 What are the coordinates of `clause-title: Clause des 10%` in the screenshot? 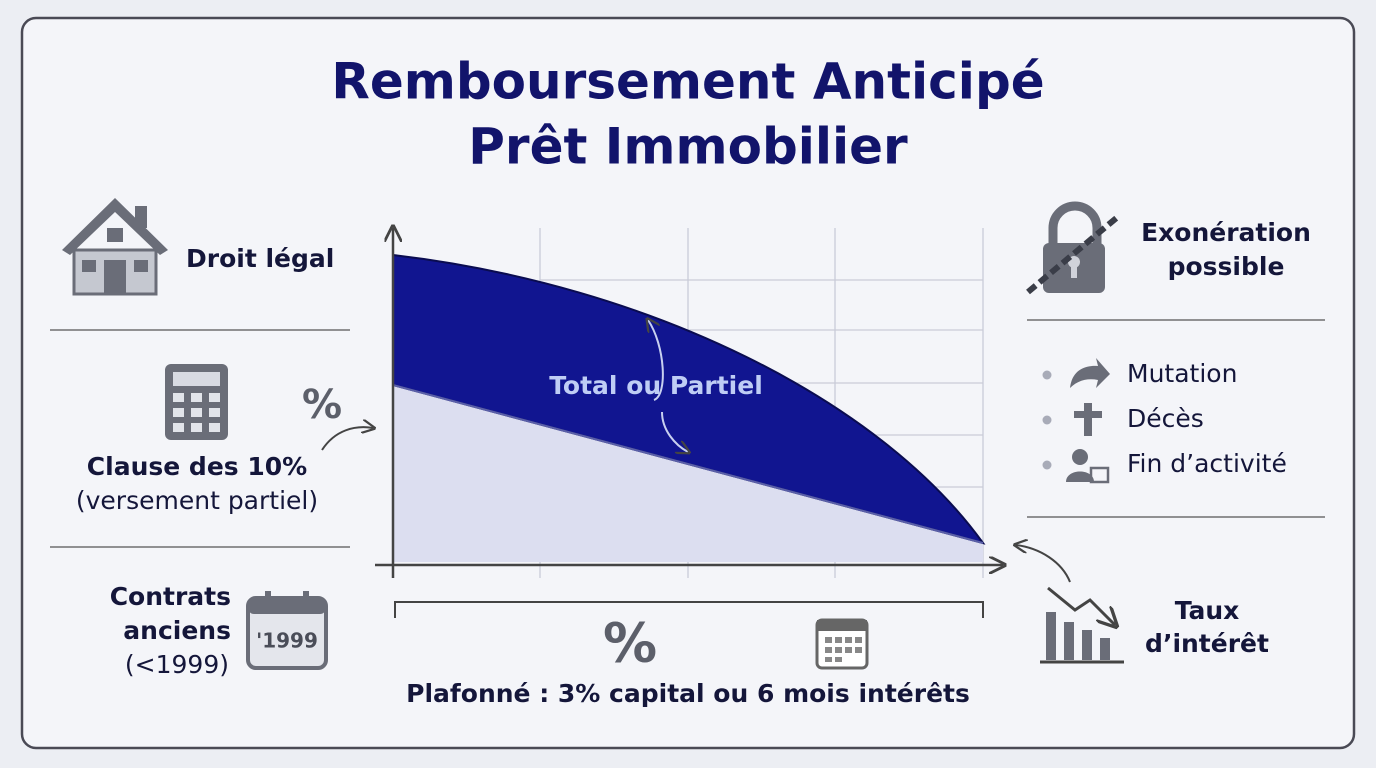 It's located at (197, 466).